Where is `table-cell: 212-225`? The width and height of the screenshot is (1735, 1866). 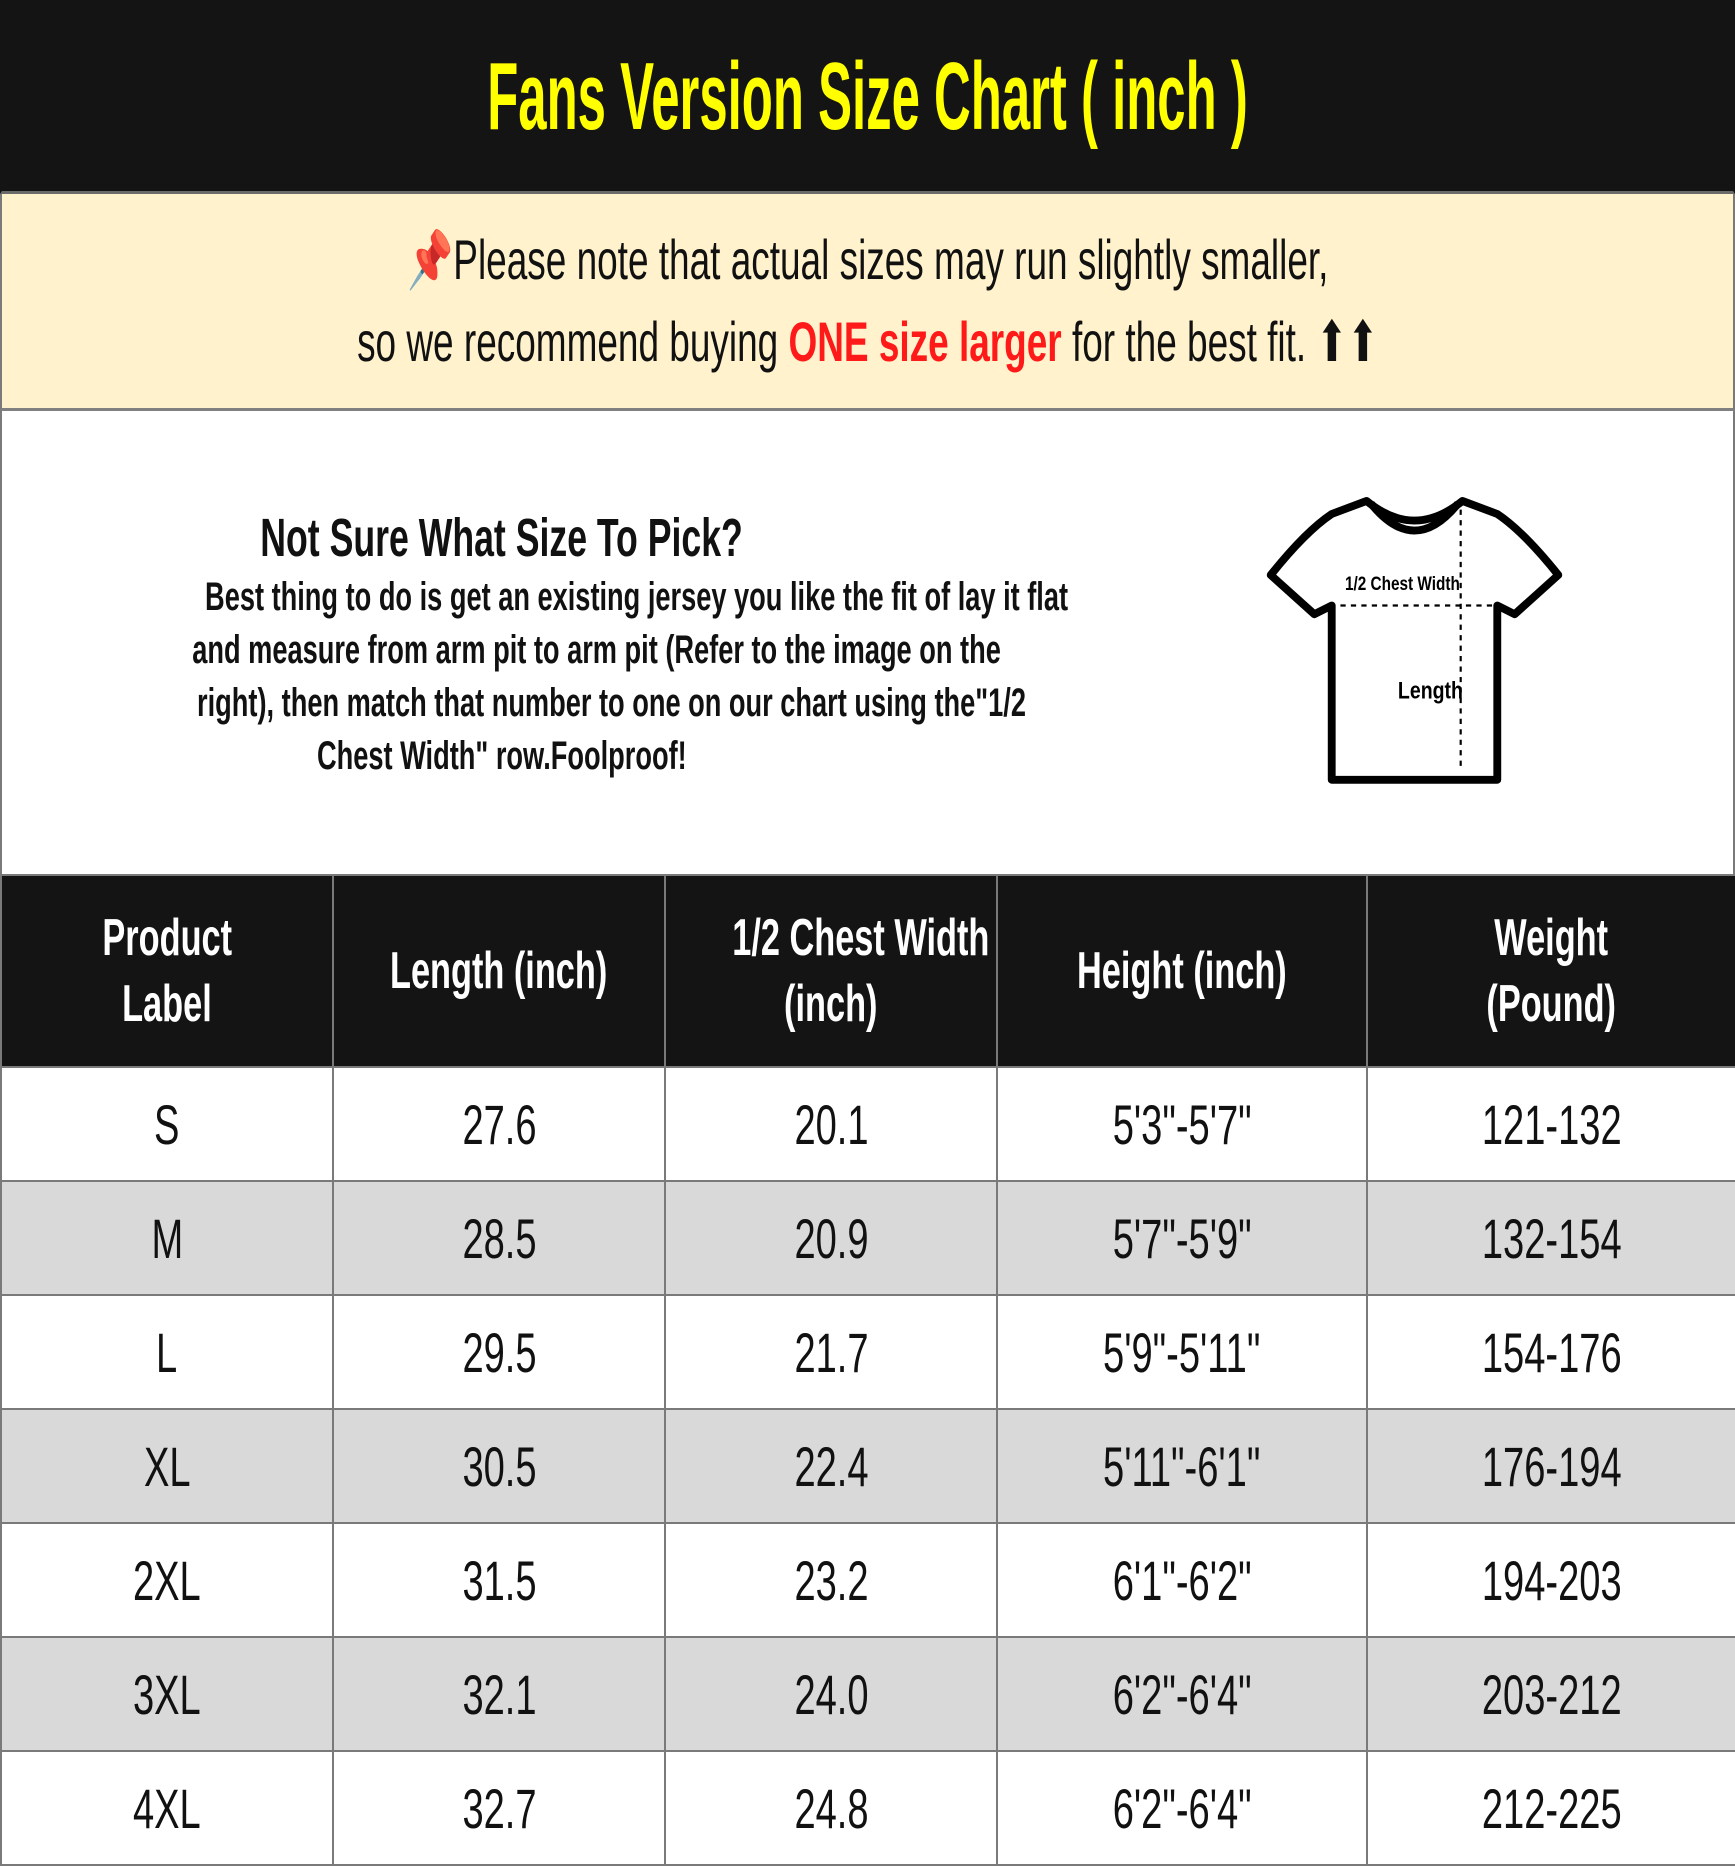 table-cell: 212-225 is located at coordinates (1550, 1808).